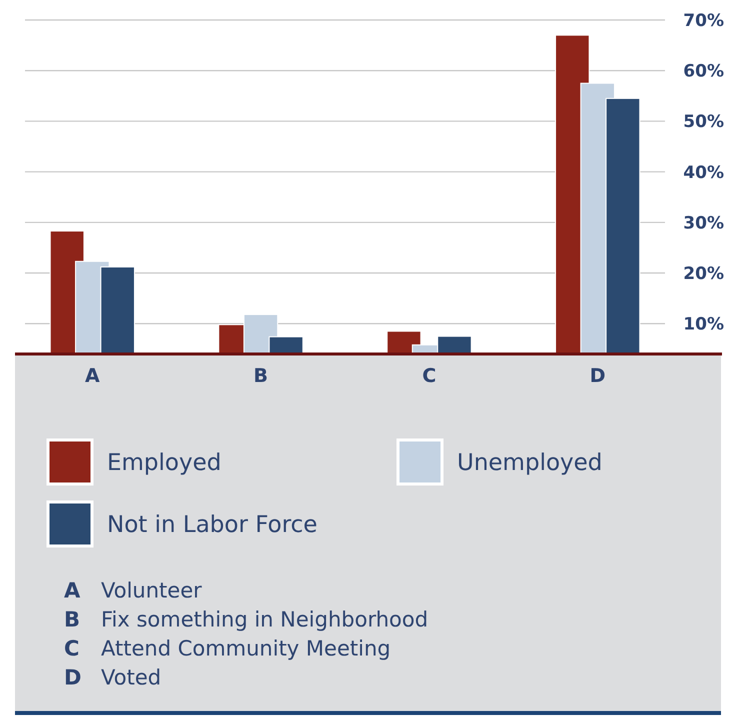 This screenshot has height=717, width=737. What do you see at coordinates (429, 376) in the screenshot?
I see `x-tick-label: C` at bounding box center [429, 376].